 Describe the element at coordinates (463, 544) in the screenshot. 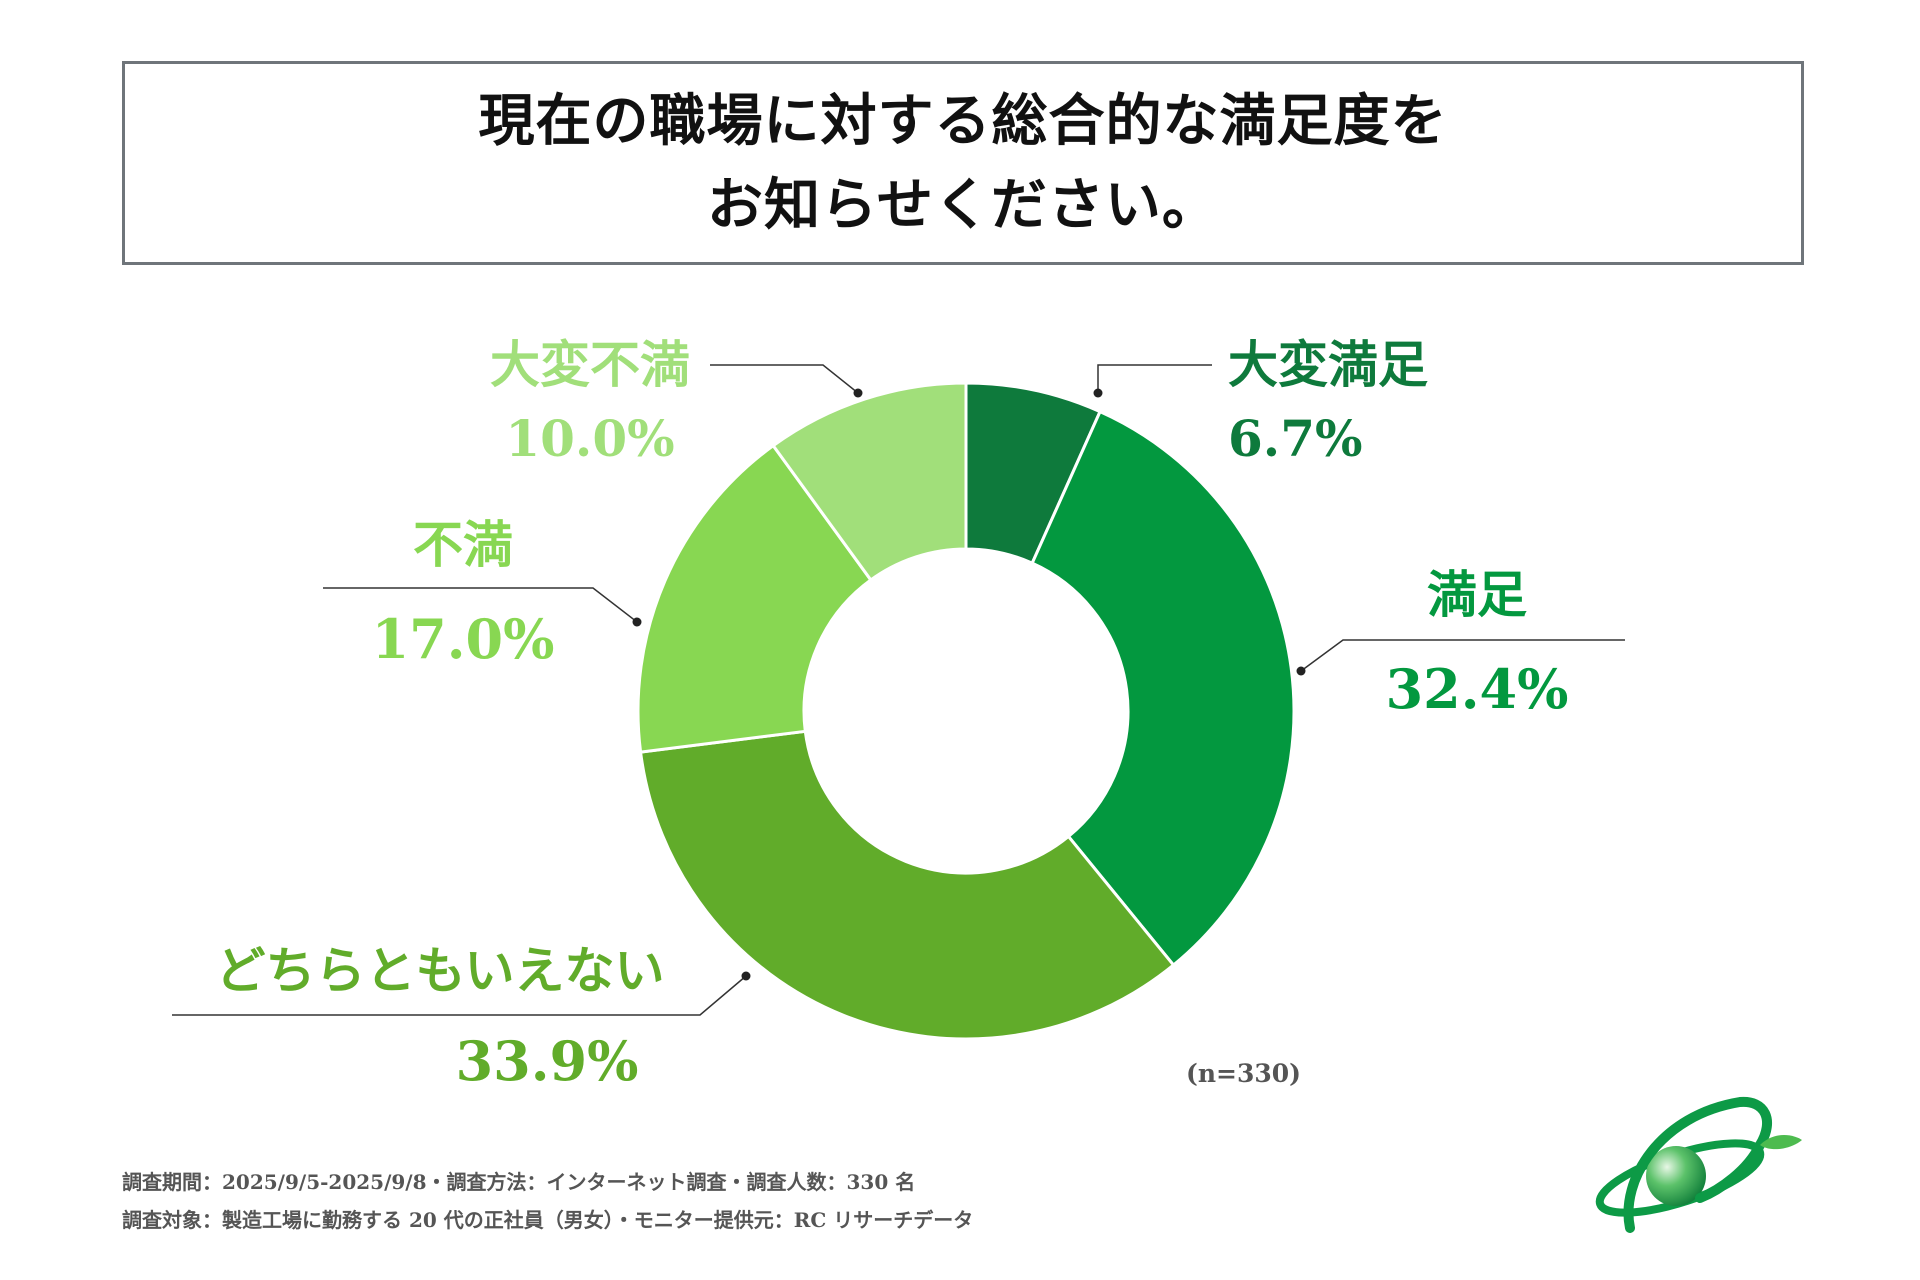

I see `label-category-dissatisfied: 不満` at that location.